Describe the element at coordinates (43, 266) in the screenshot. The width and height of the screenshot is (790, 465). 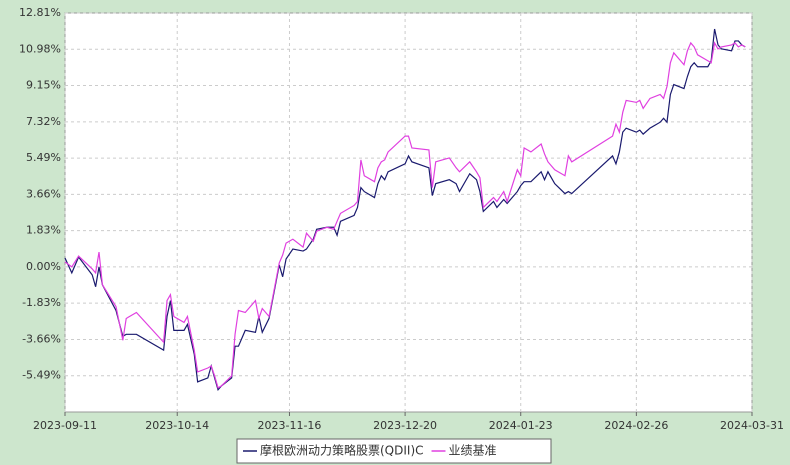
I see `y-tick-label: 0.00%` at that location.